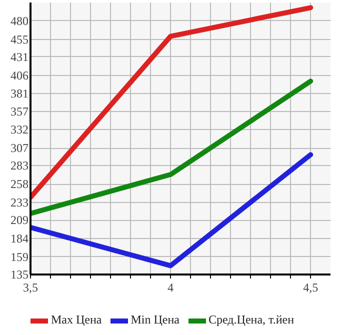 This screenshot has height=335, width=345. I want to click on y-tick-label: 233, so click(19, 202).